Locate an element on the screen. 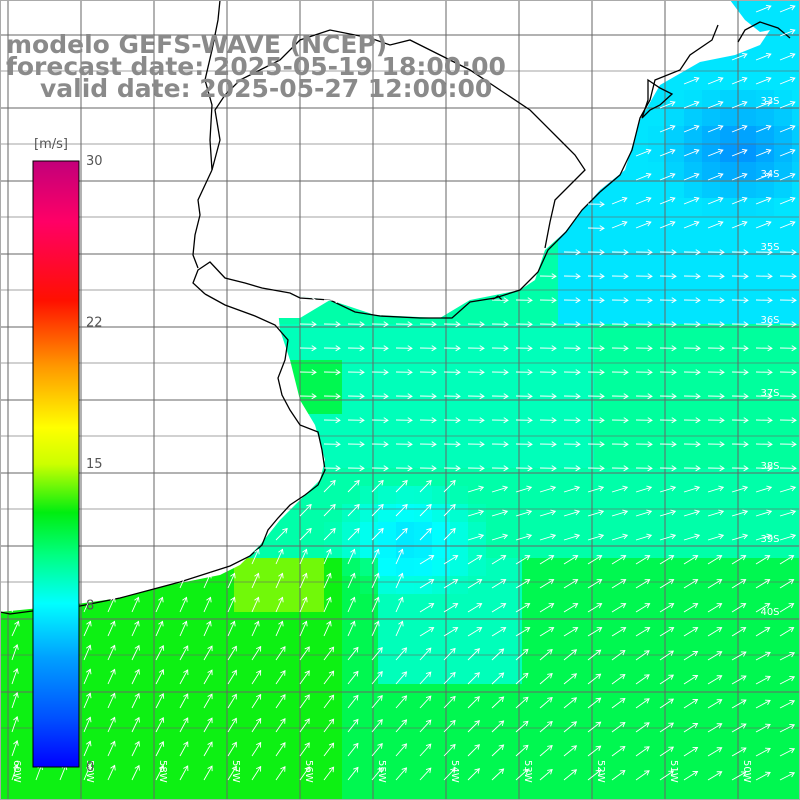 Image resolution: width=800 pixels, height=800 pixels. latitude-labels: 33S 34S 35S 36S 37S 38S 39S 40S is located at coordinates (769, 357).